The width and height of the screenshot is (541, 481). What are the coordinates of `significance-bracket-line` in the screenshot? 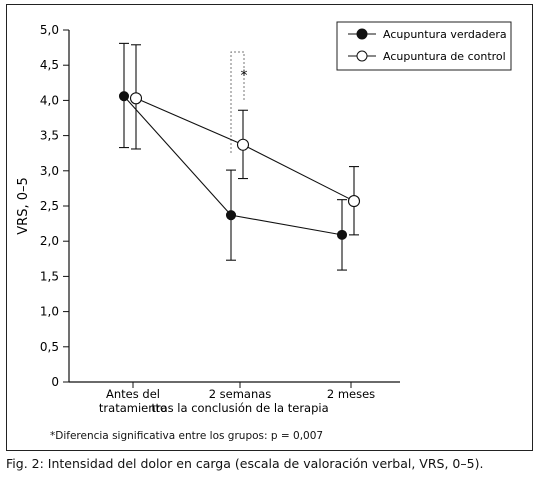 It's located at (237, 102).